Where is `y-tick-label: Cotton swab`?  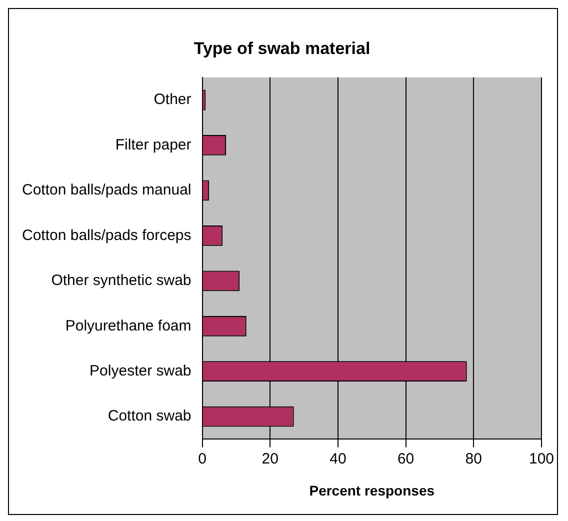
y-tick-label: Cotton swab is located at coordinates (150, 416).